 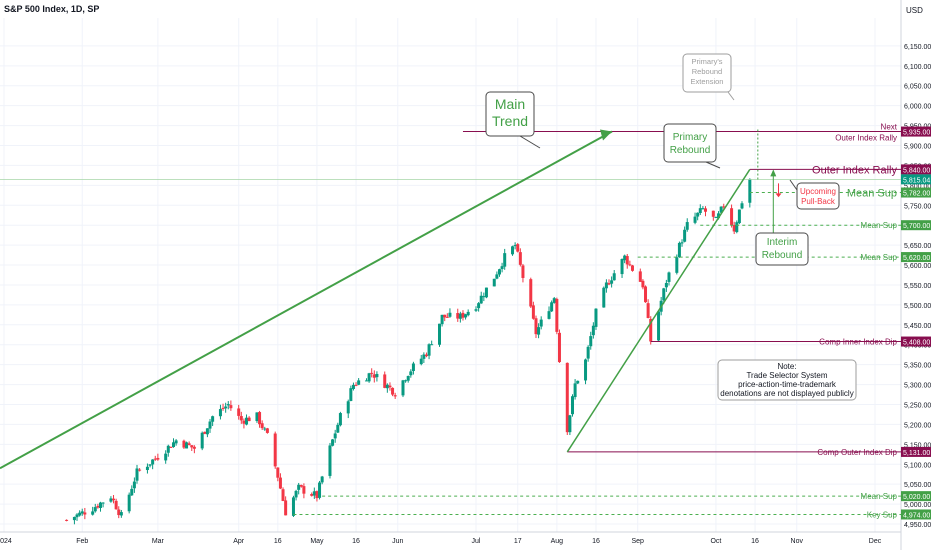 I want to click on level-price-tag, so click(x=916, y=496).